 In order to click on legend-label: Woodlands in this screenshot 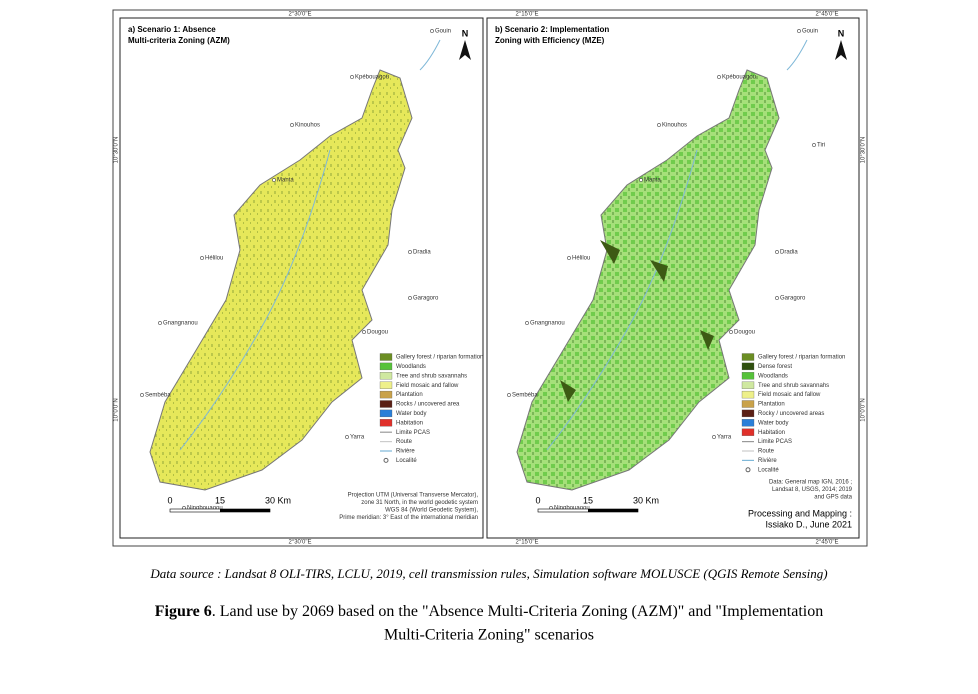, I will do `click(773, 376)`.